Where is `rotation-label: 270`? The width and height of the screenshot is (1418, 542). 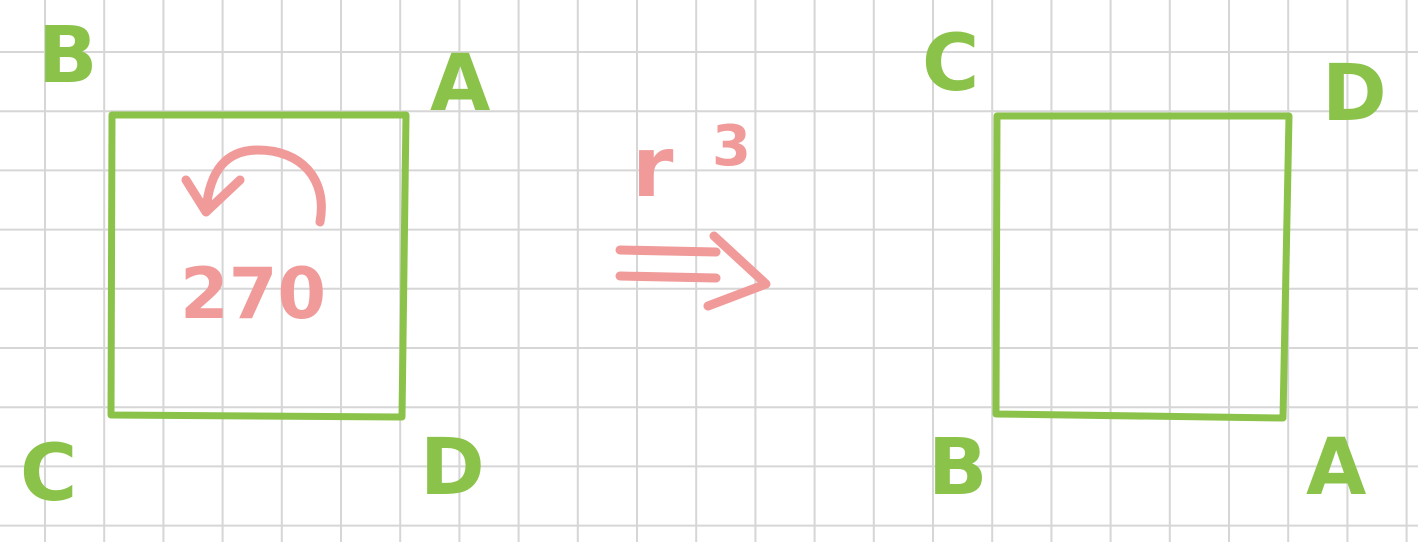
rotation-label: 270 is located at coordinates (253, 294).